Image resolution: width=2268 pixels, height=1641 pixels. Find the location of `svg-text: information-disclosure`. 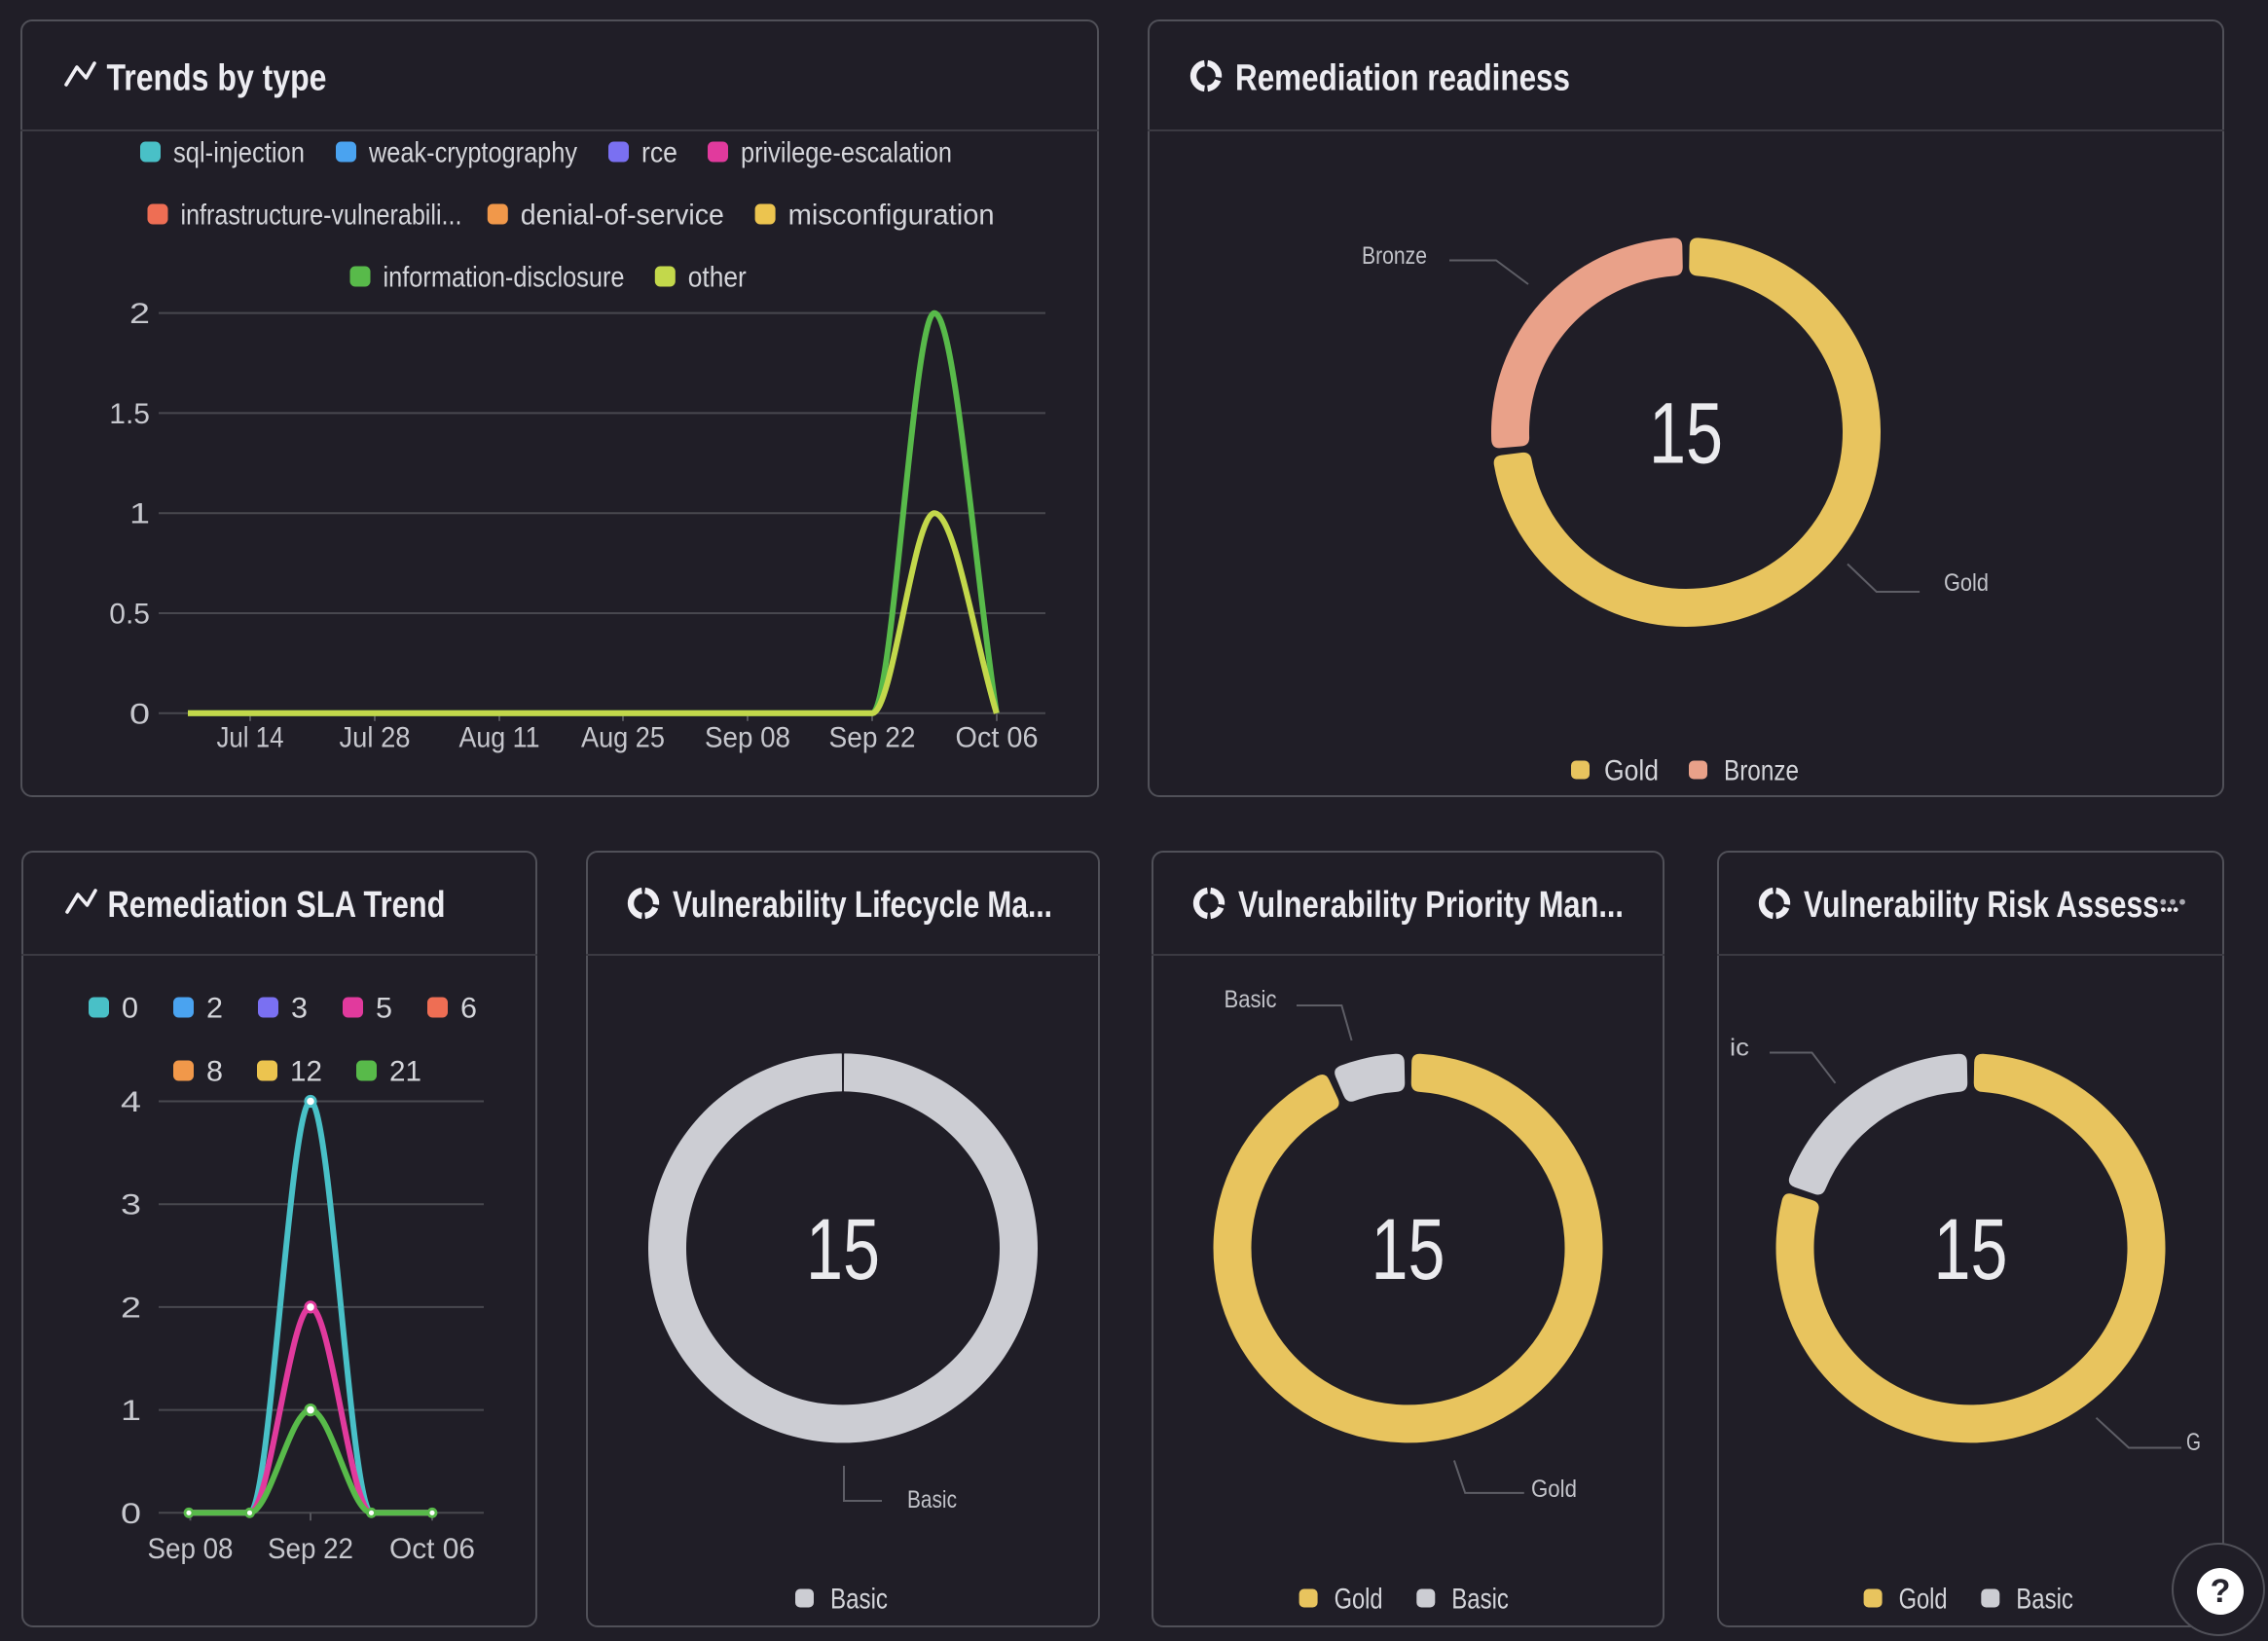

svg-text: information-disclosure is located at coordinates (504, 278).